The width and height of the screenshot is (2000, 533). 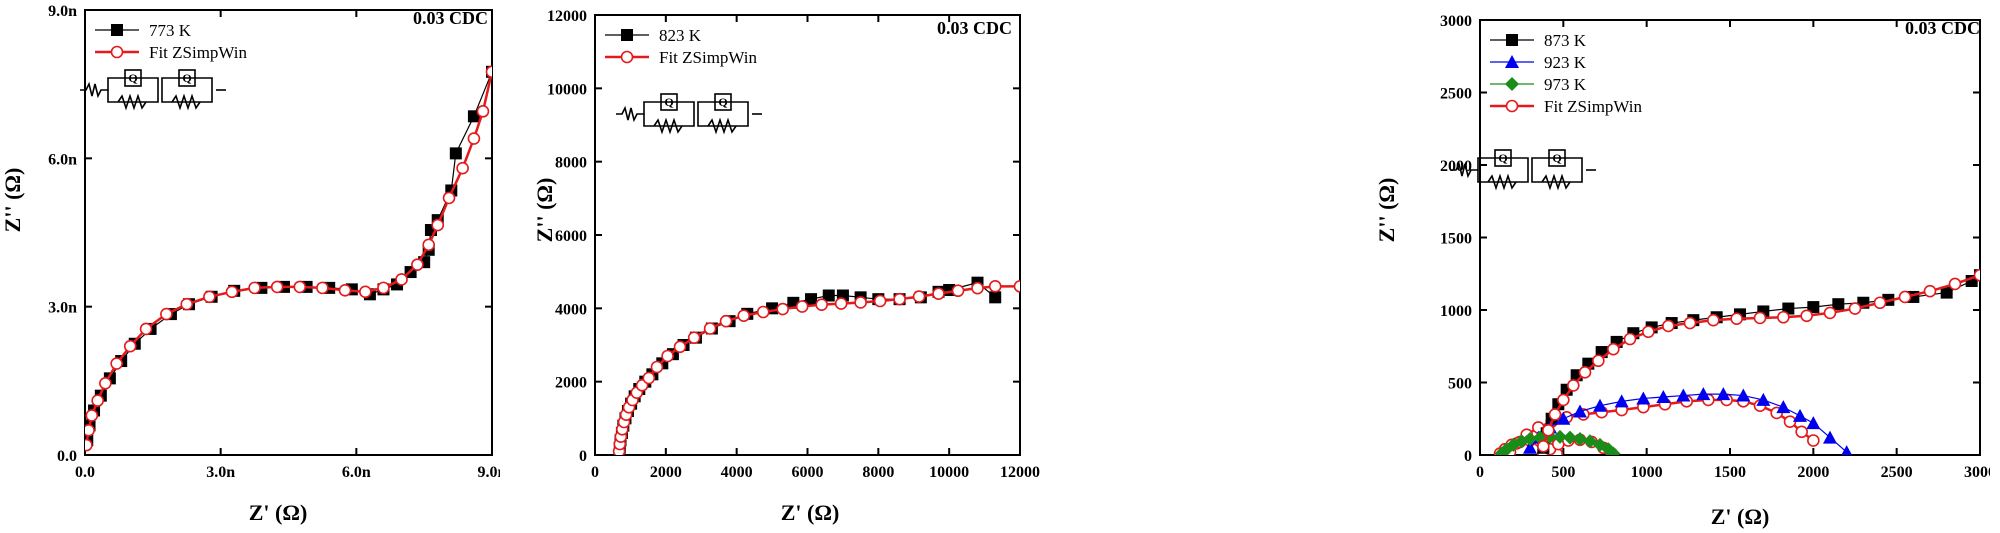 I want to click on x-tick-label: 2000, so click(x=1813, y=472).